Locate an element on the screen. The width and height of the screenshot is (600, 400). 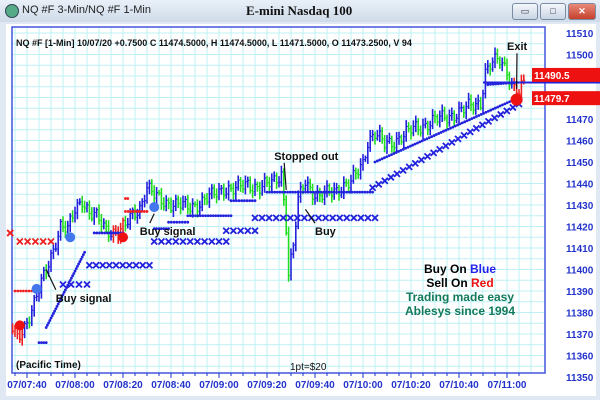
legend-sell: Sell On Red is located at coordinates (460, 283).